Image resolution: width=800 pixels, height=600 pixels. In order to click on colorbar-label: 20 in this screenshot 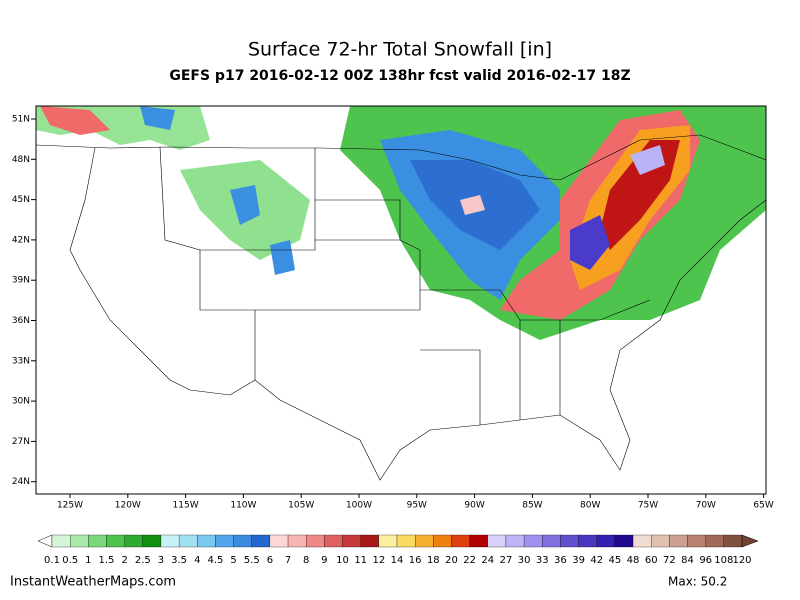, I will do `click(451, 560)`.